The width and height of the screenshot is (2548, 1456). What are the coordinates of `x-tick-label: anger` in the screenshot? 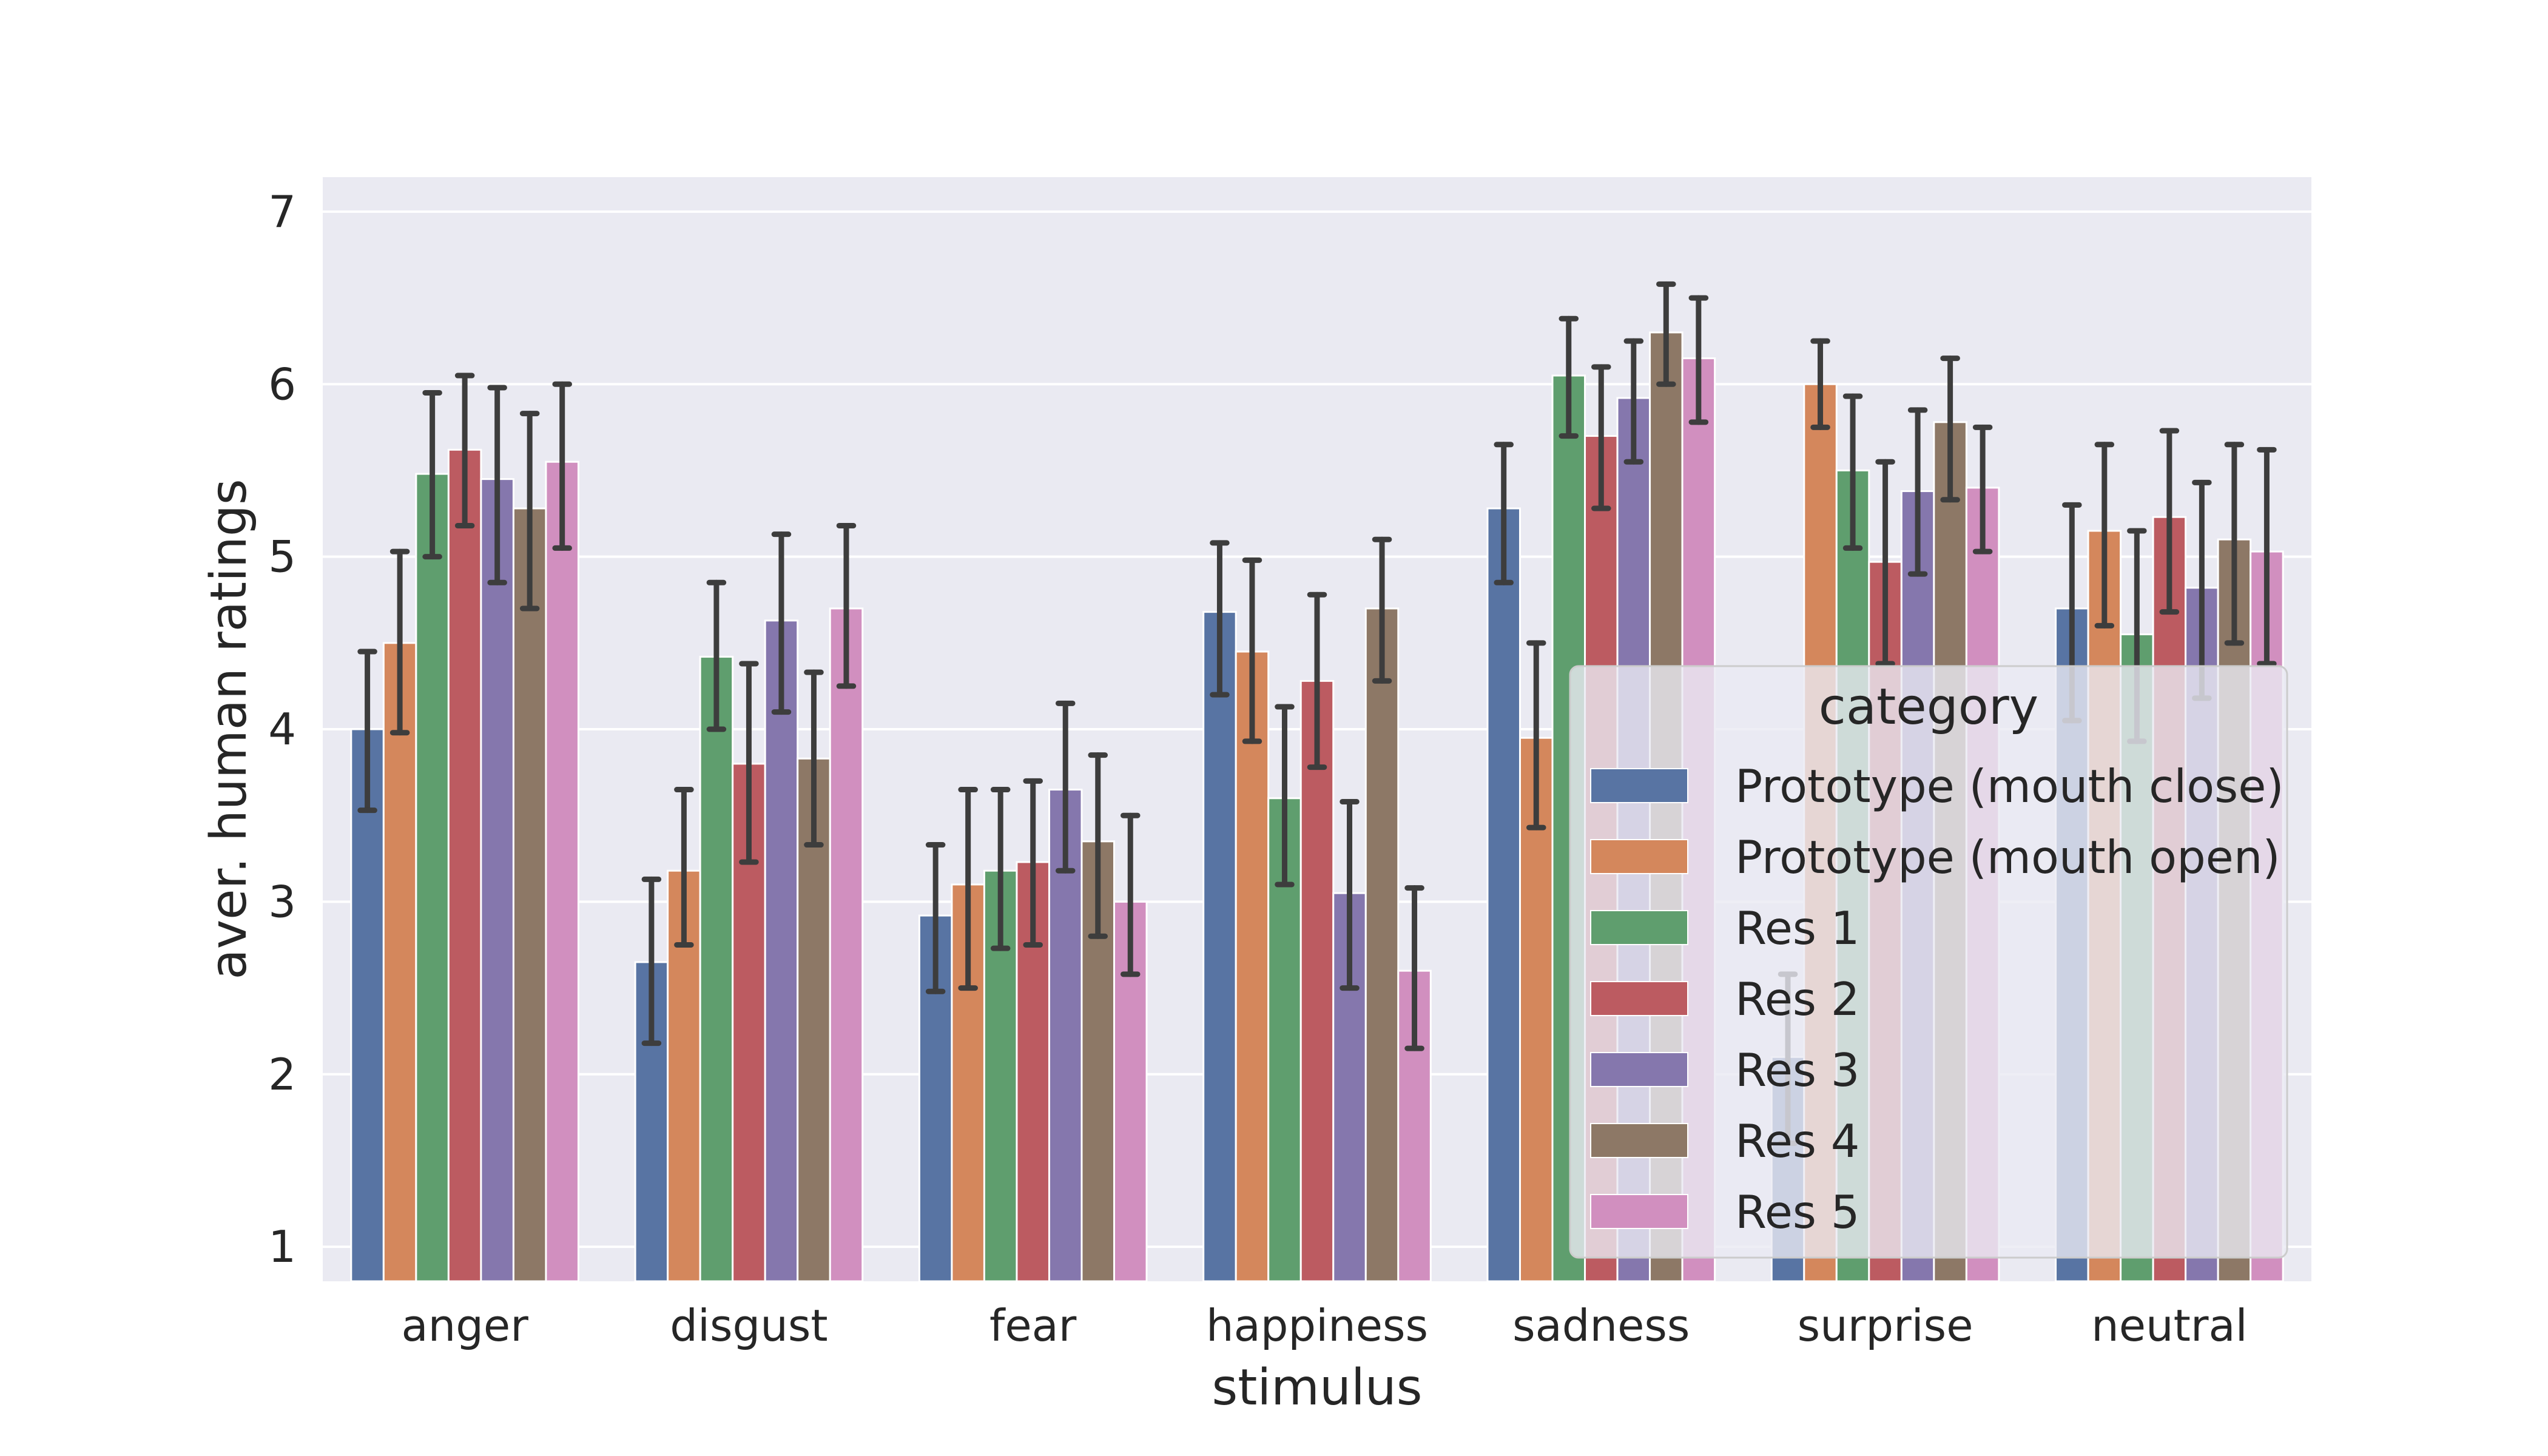 It's located at (464, 1325).